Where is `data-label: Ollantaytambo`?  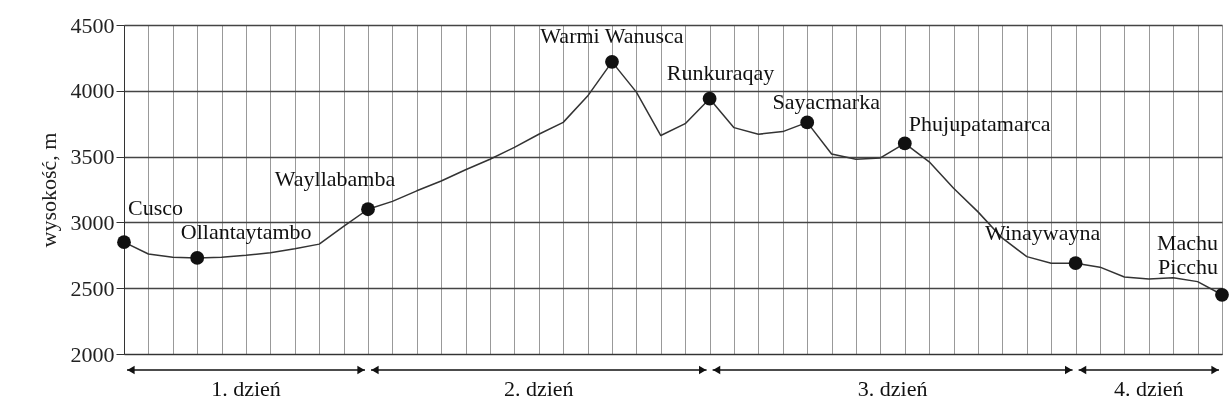
data-label: Ollantaytambo is located at coordinates (246, 231).